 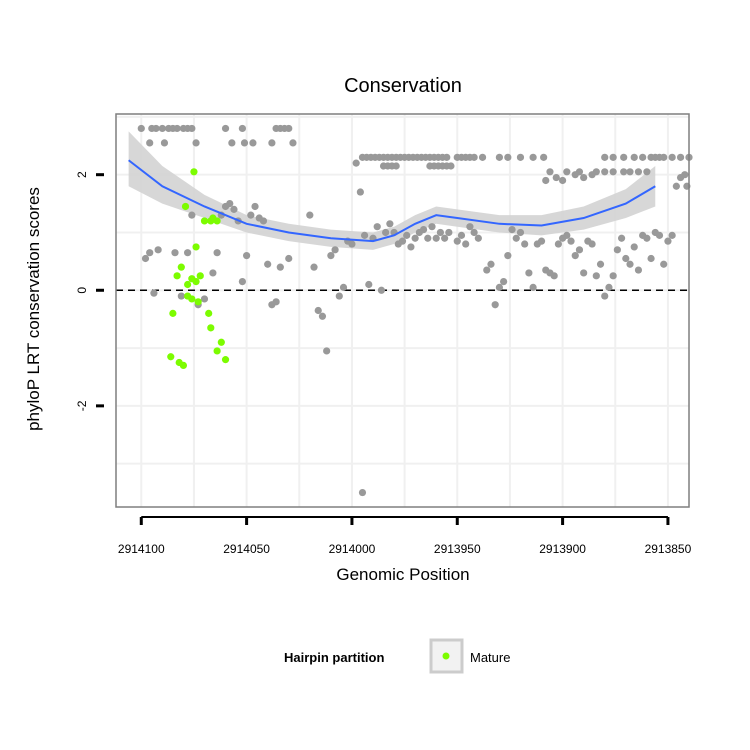 I want to click on legend-key-mature-dot, so click(x=446, y=656).